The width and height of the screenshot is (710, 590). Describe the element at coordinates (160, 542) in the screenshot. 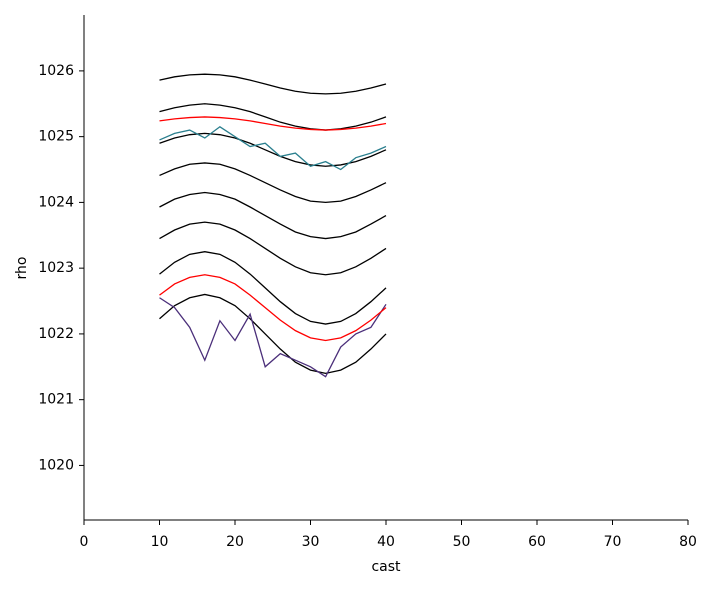

I see `x-tick-label: 10` at that location.